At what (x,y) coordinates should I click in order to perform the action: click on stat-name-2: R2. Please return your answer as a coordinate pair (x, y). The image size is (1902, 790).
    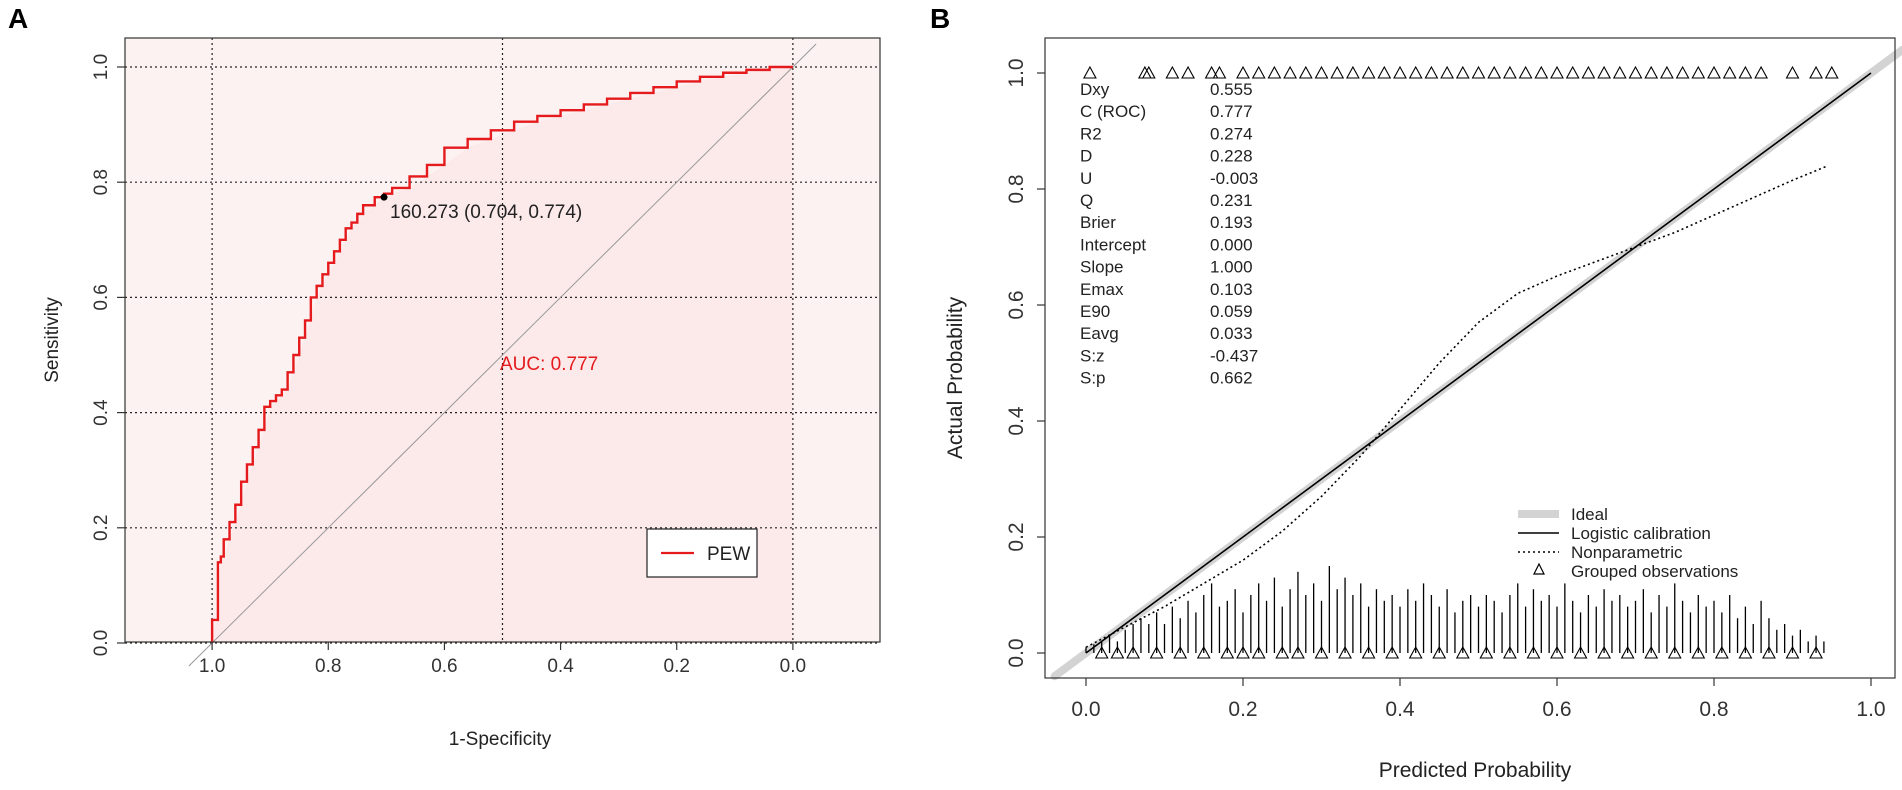
    Looking at the image, I should click on (1091, 133).